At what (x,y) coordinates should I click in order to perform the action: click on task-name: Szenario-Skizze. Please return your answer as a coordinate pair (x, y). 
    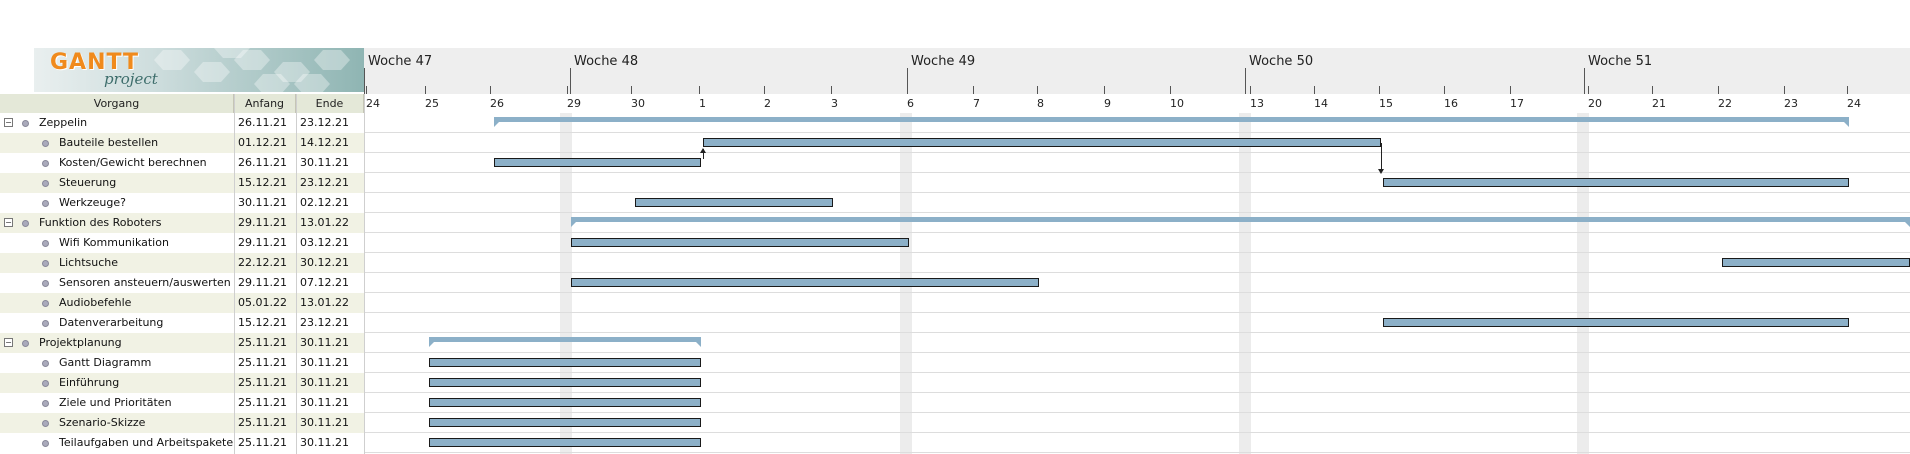
    Looking at the image, I should click on (102, 422).